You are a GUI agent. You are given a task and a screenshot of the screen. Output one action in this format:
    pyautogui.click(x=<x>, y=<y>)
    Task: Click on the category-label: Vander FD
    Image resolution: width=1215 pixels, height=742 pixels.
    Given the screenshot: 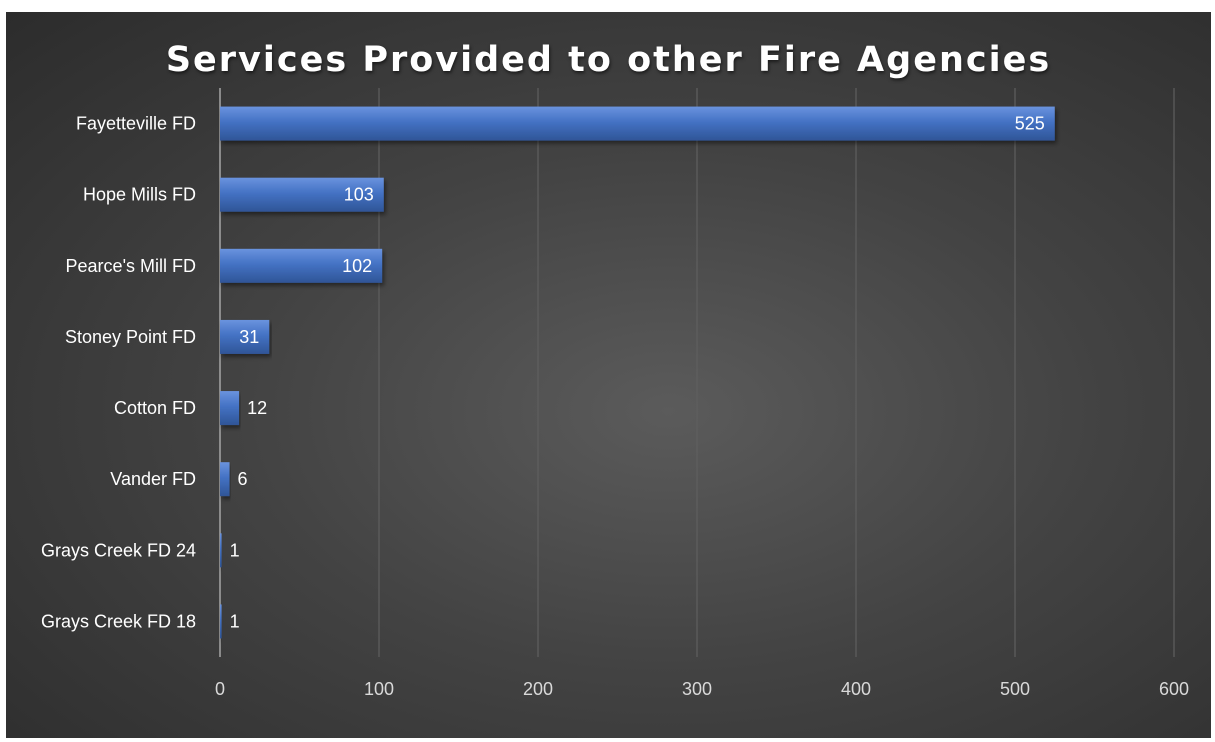 What is the action you would take?
    pyautogui.click(x=153, y=479)
    